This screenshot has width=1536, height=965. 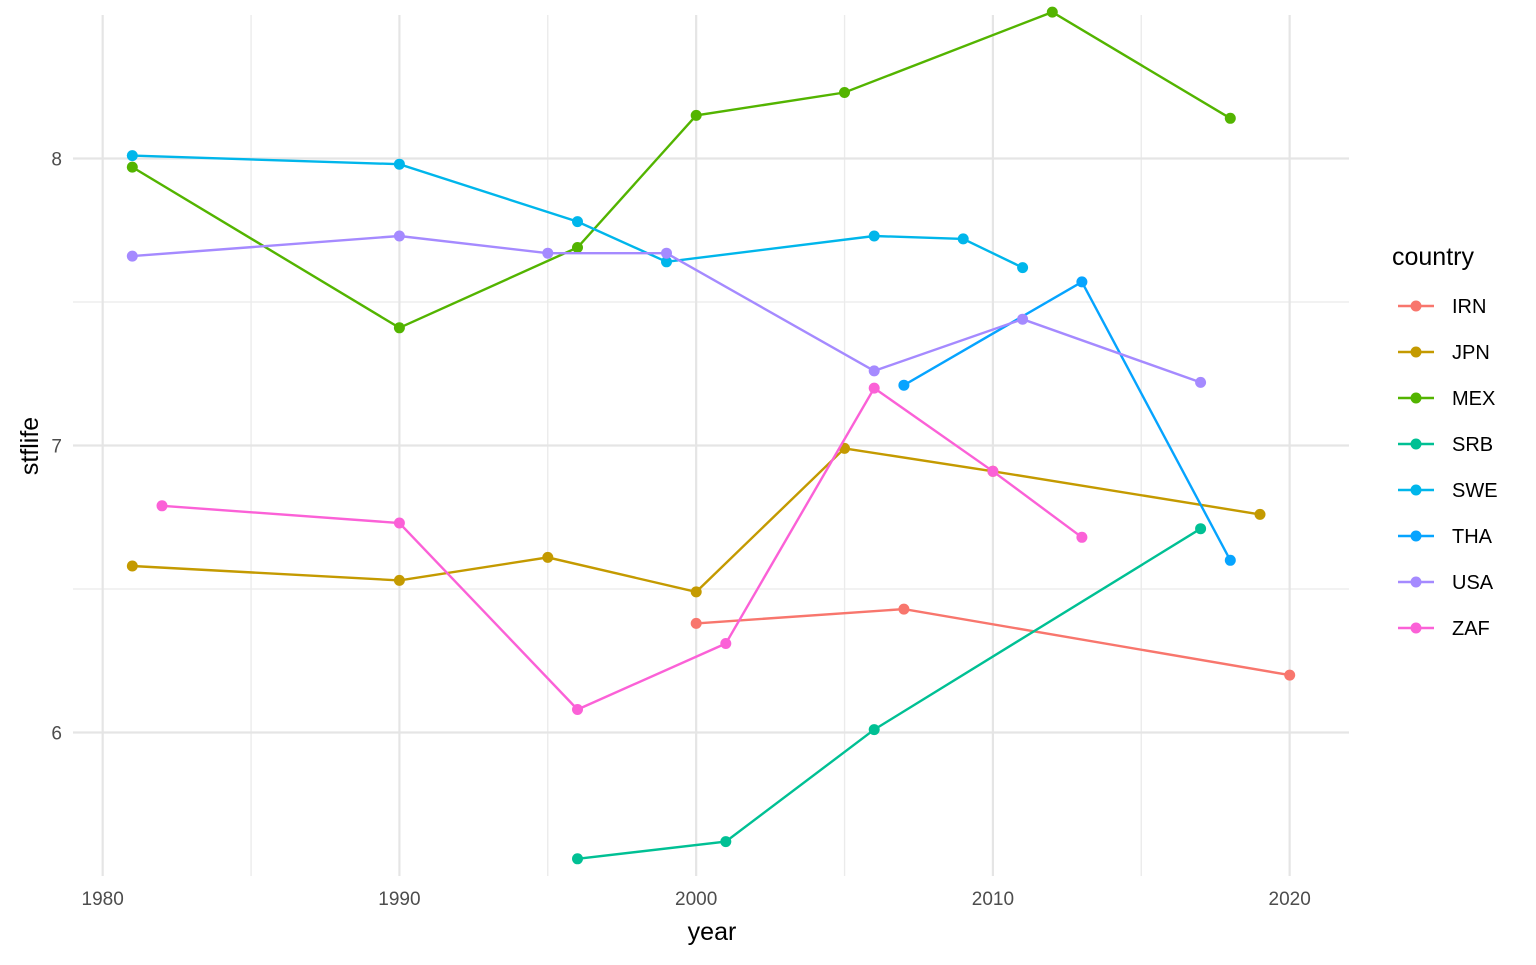 I want to click on legend: country IRN JPN MEX SRB SWE THA USA ZAF, so click(x=1445, y=441).